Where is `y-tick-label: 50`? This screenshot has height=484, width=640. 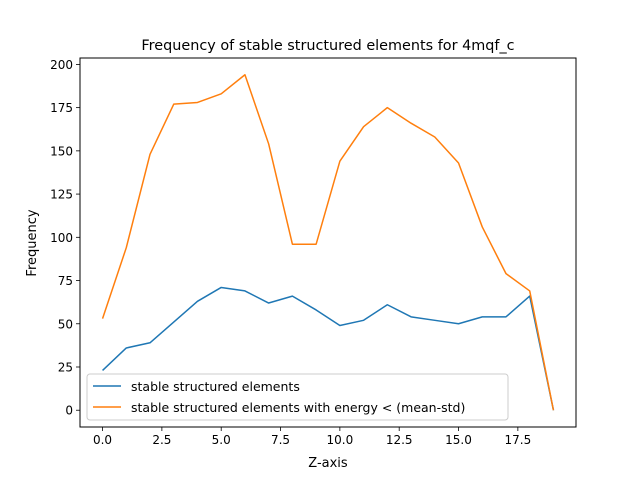
y-tick-label: 50 is located at coordinates (65, 324).